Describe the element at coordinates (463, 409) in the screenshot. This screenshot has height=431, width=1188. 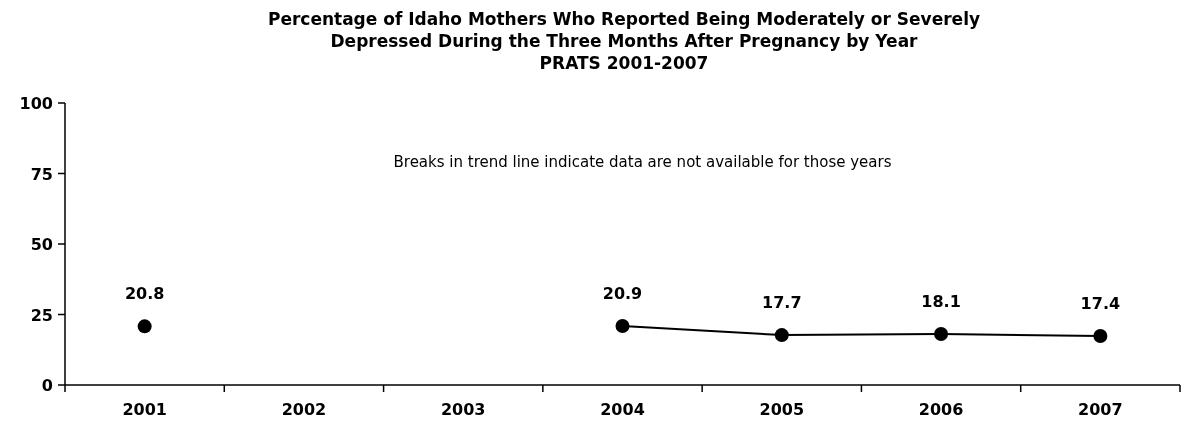
I see `x-tick-label: 2003` at that location.